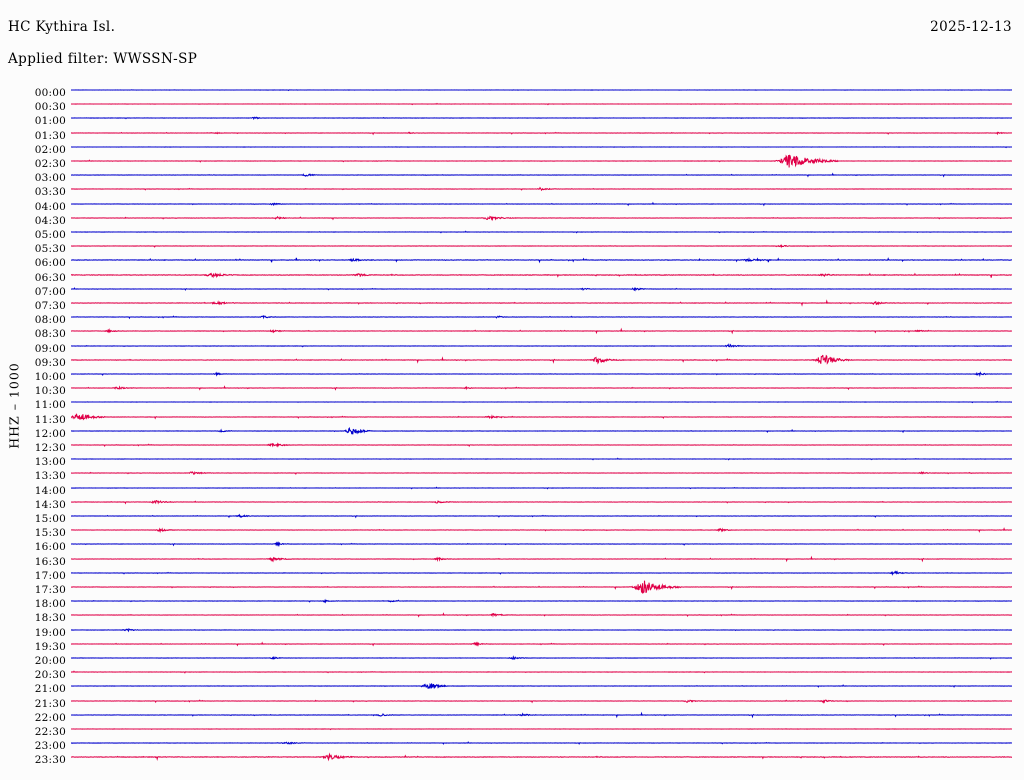  Describe the element at coordinates (50, 93) in the screenshot. I see `trace-row-time-label: 00:00` at that location.